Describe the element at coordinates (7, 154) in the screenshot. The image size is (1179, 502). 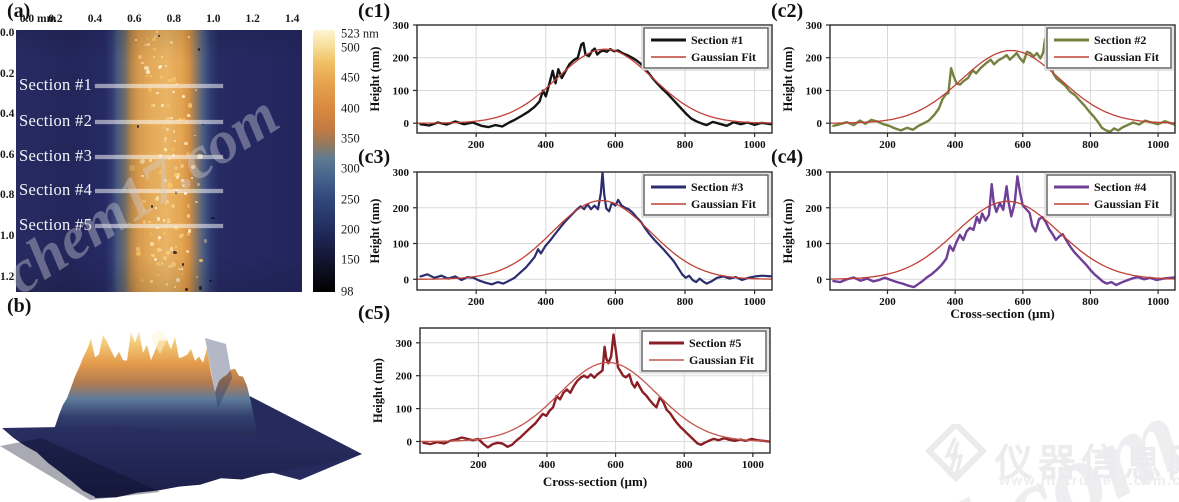
I see `heatmap-y-tick: 0.6` at that location.